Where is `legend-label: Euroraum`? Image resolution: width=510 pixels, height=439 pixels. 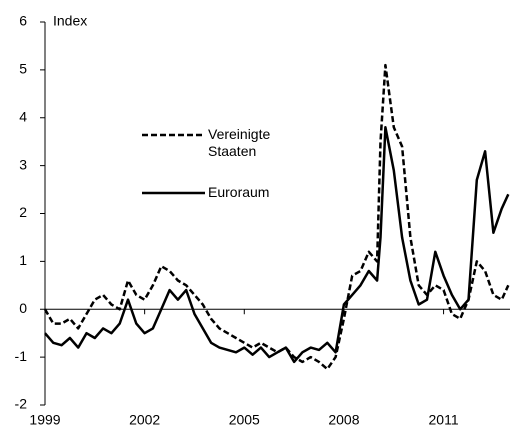
legend-label: Euroraum is located at coordinates (239, 192).